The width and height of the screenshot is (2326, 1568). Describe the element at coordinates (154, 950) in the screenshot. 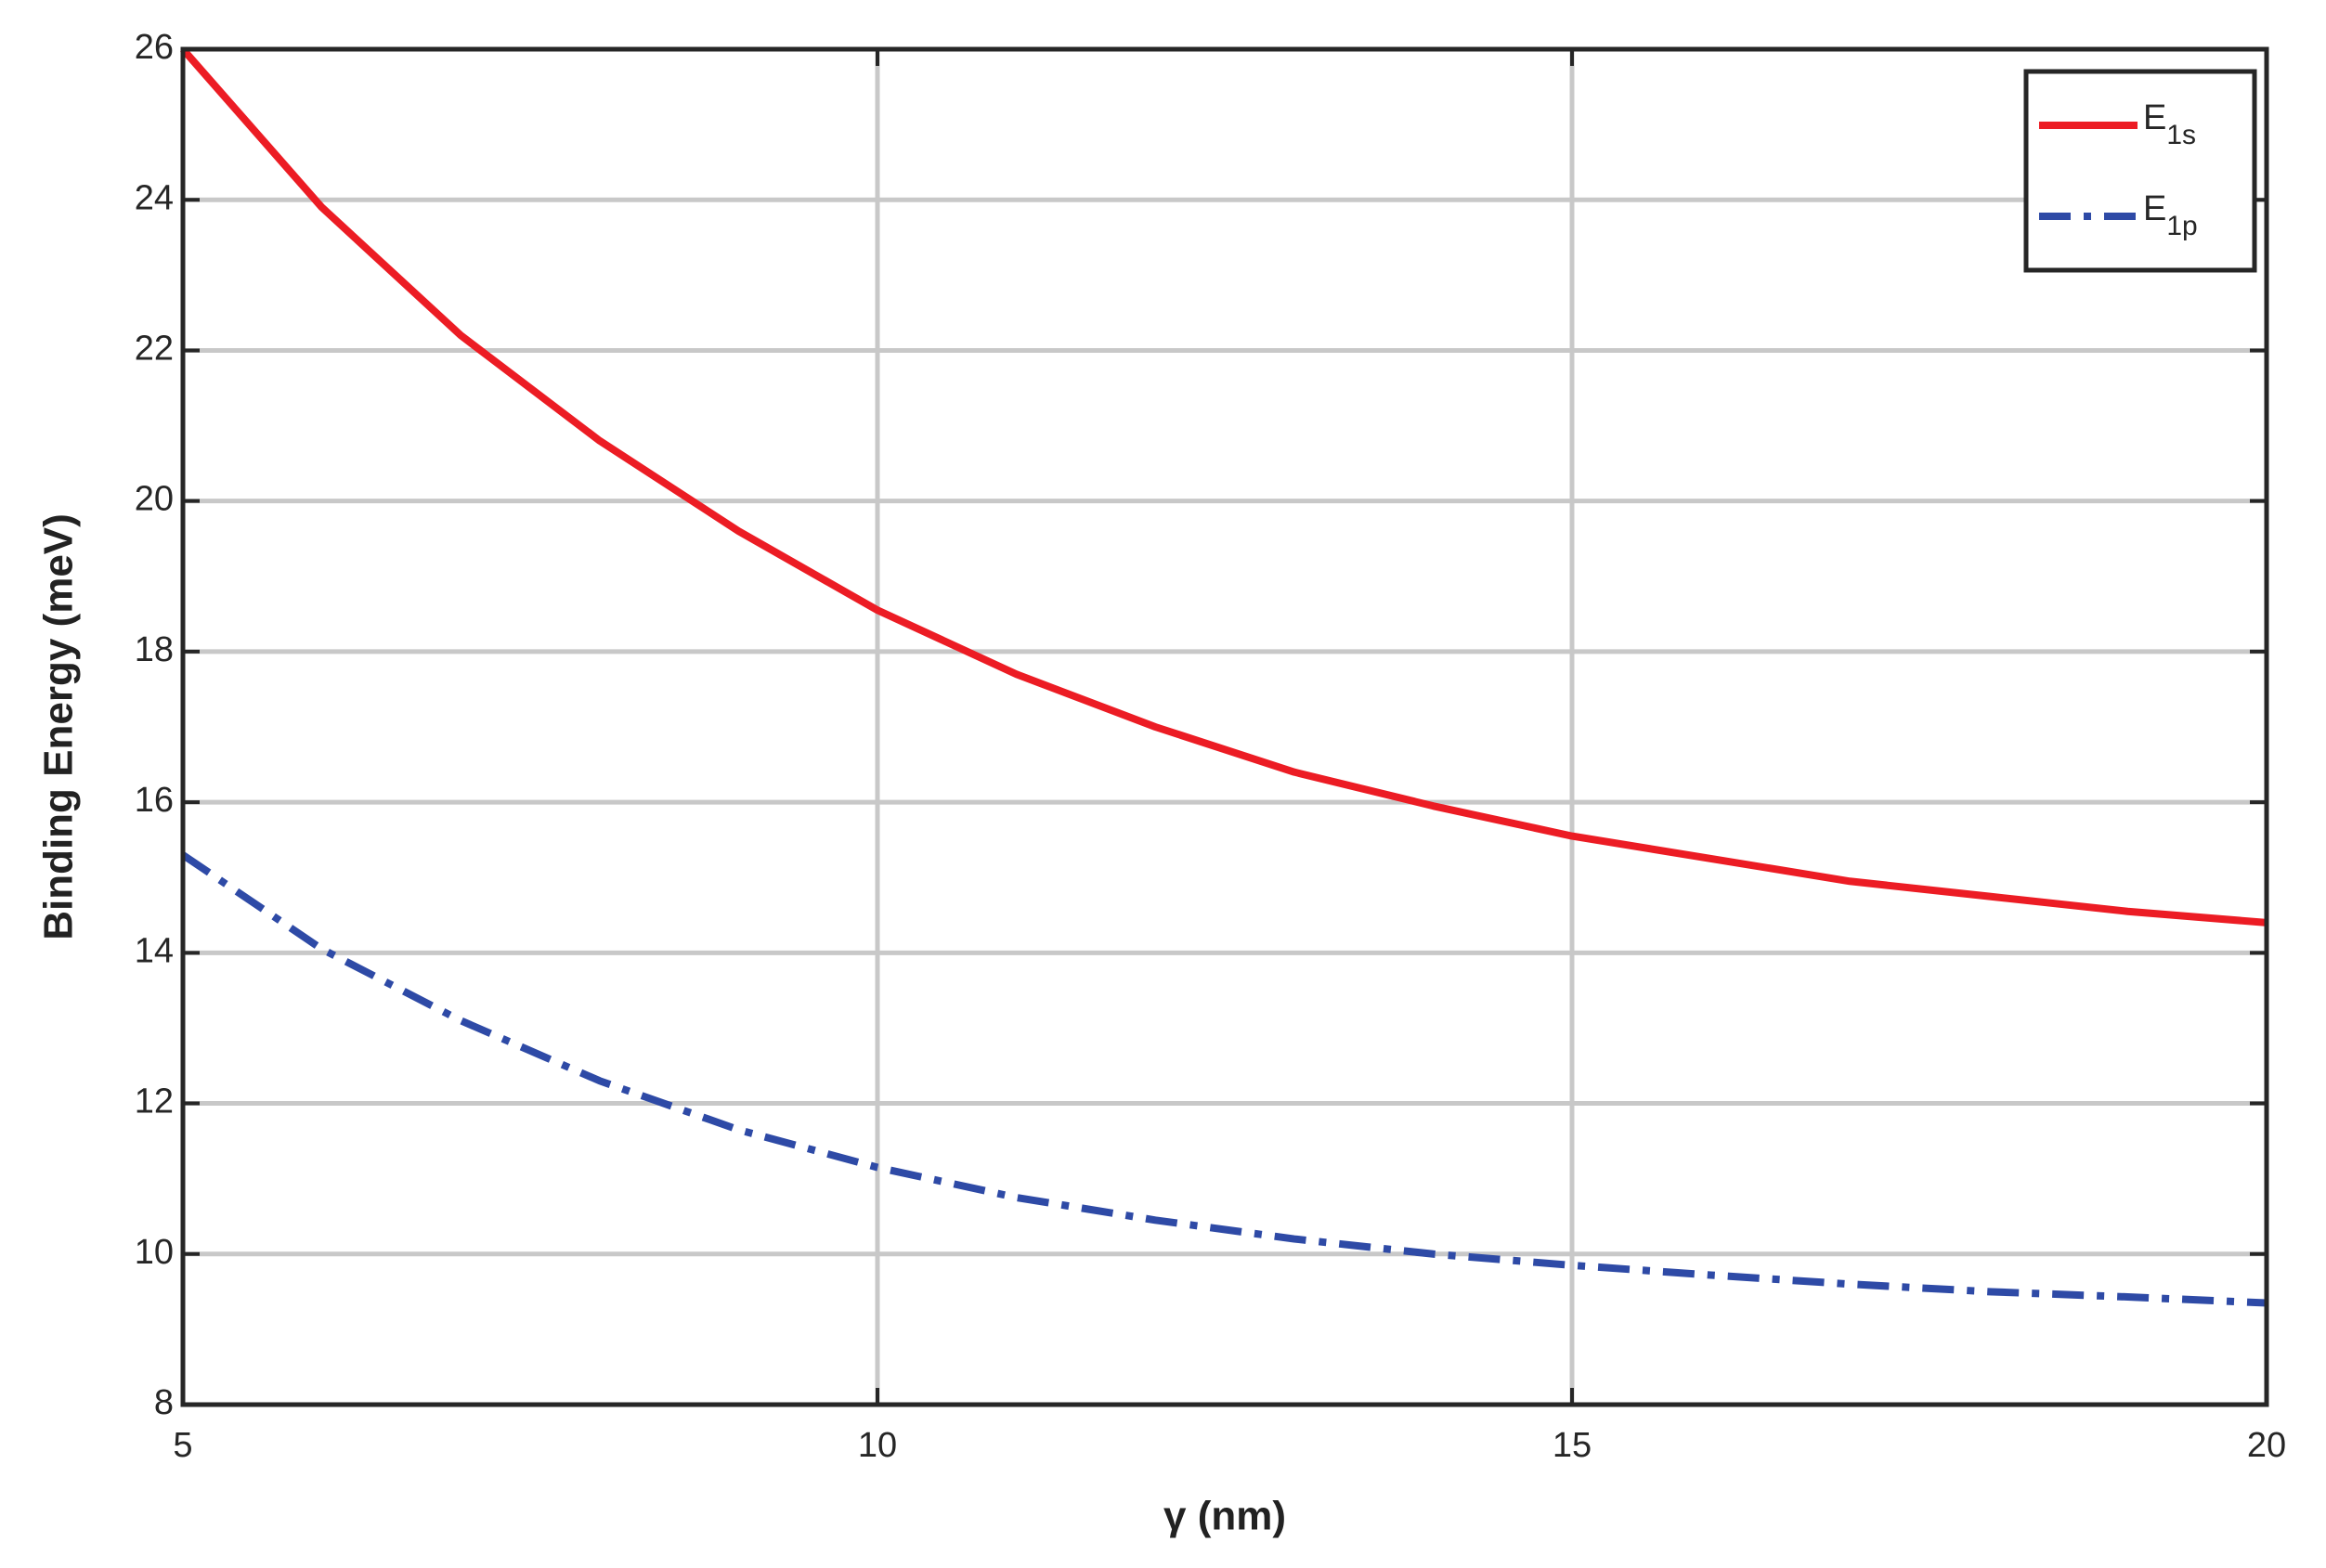

I see `y-tick-label: 14` at that location.